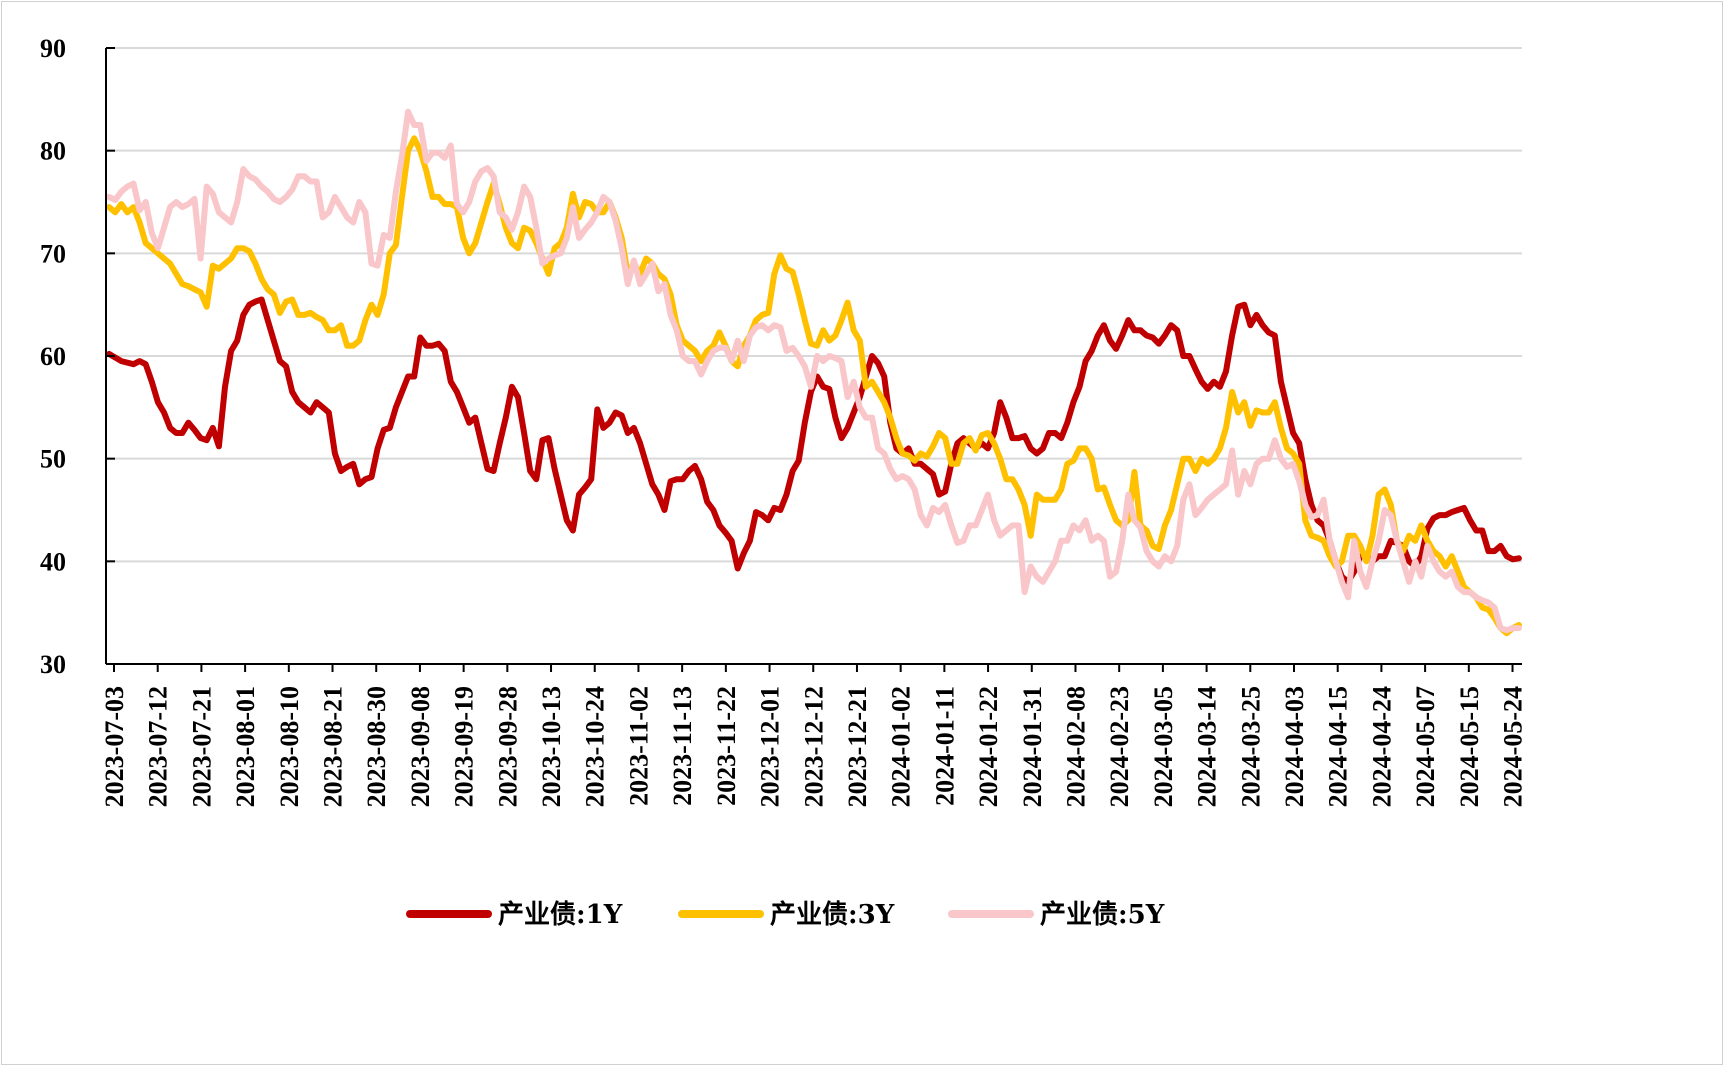 Image resolution: width=1726 pixels, height=1068 pixels. Describe the element at coordinates (333, 746) in the screenshot. I see `x-tick-label: 2023-08-21` at that location.